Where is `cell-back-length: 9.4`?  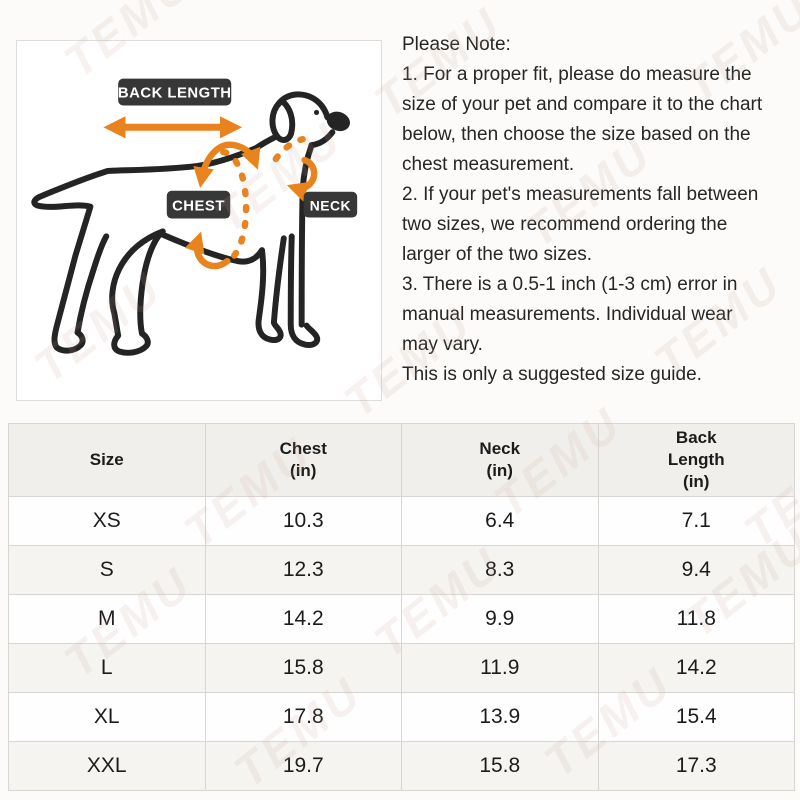
cell-back-length: 9.4 is located at coordinates (696, 570).